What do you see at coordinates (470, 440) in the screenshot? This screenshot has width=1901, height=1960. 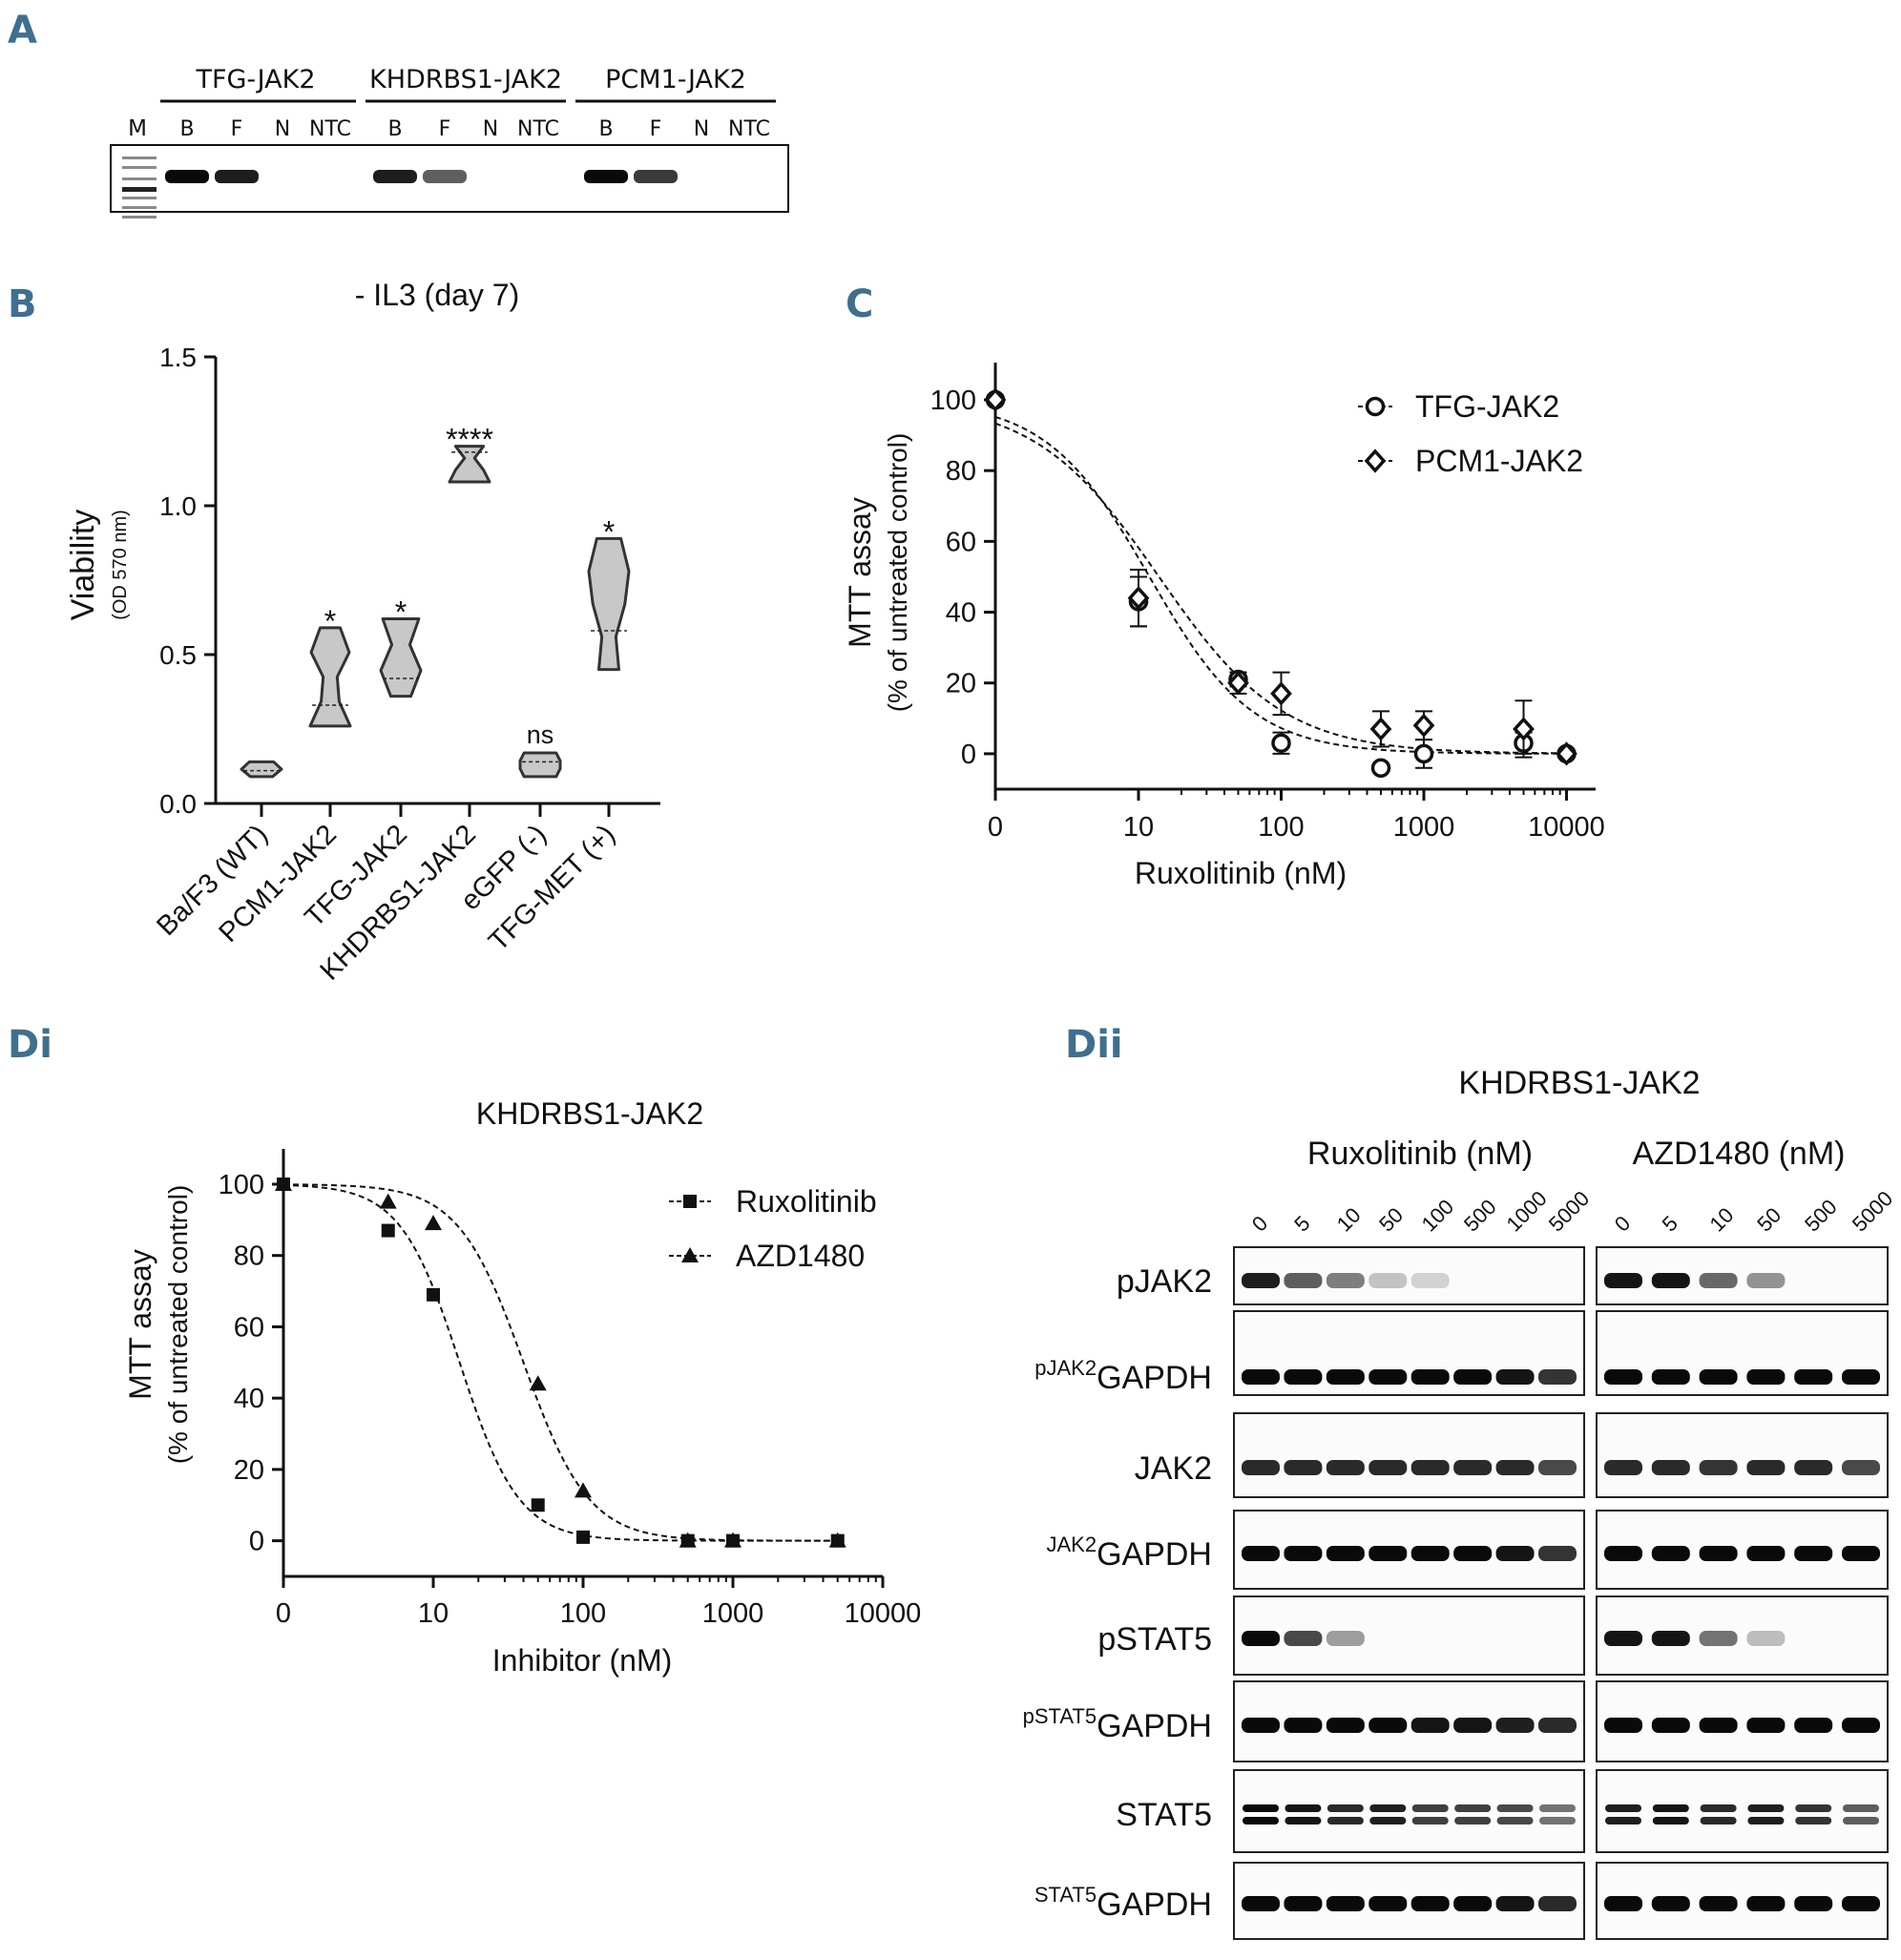 I see `significance-label: ****` at bounding box center [470, 440].